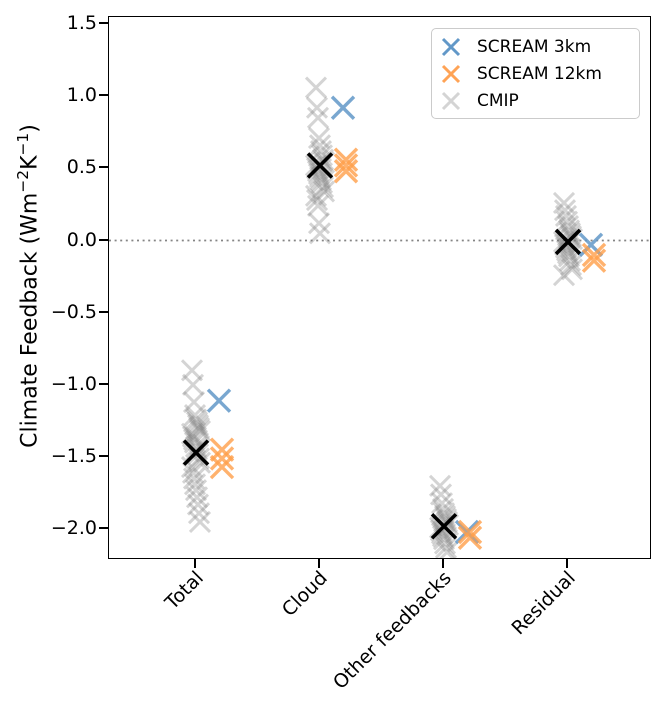 Image resolution: width=661 pixels, height=724 pixels. I want to click on legend: SCREAM 3km SCREAM 12km CMIP, so click(535, 73).